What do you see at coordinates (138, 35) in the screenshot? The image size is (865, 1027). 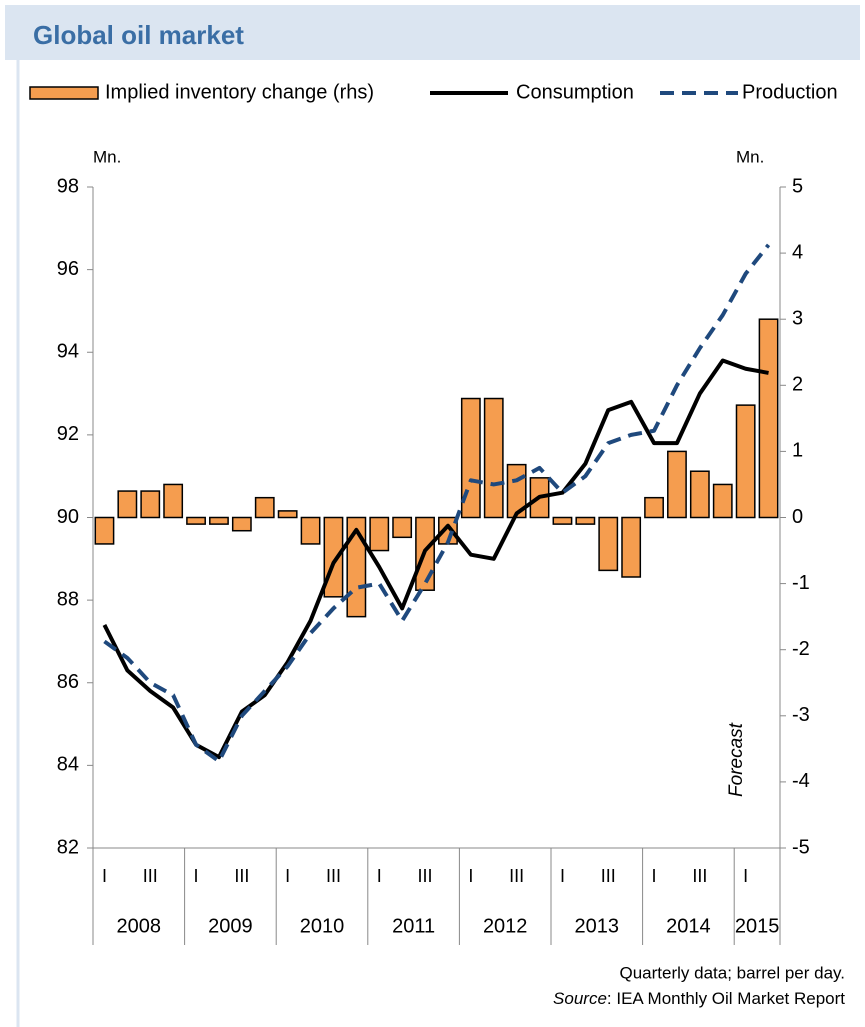 I see `chart-title: Global oil market` at bounding box center [138, 35].